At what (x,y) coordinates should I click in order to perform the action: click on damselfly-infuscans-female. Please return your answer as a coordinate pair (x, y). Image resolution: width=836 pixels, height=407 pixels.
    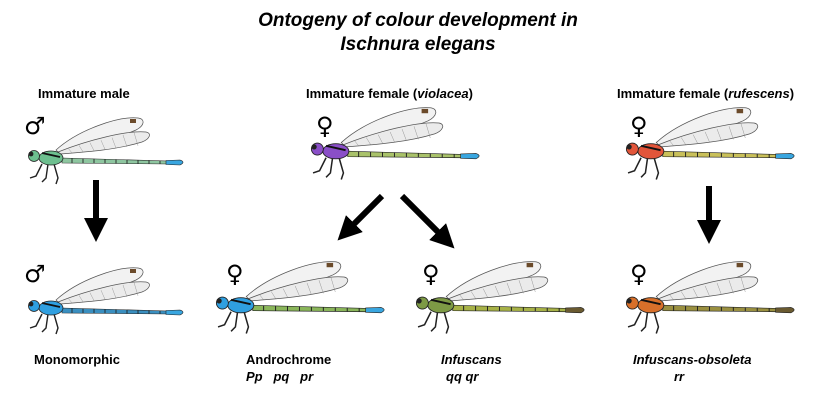
    Looking at the image, I should click on (500, 297).